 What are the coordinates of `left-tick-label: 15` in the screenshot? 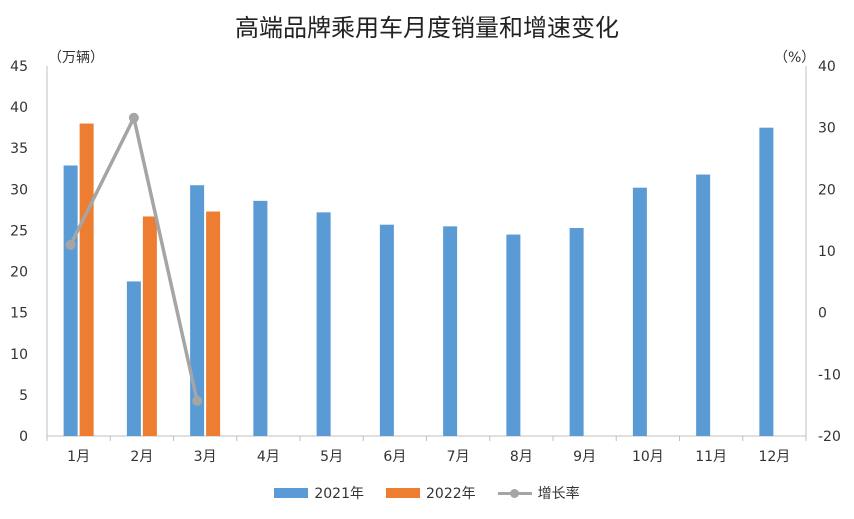 It's located at (19, 314).